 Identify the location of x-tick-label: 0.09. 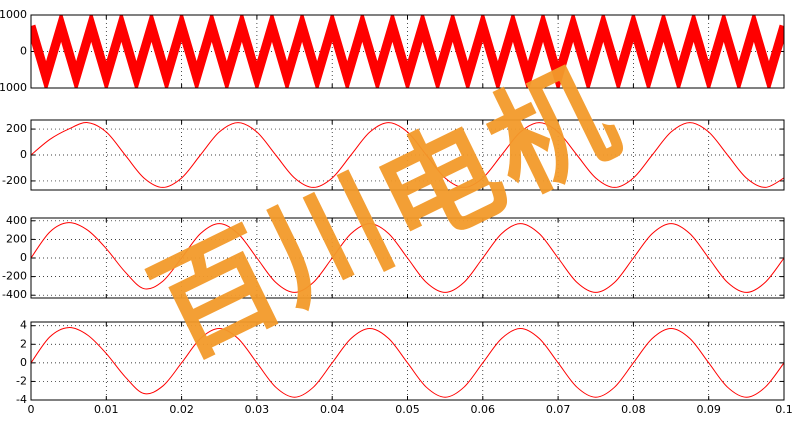
(708, 409).